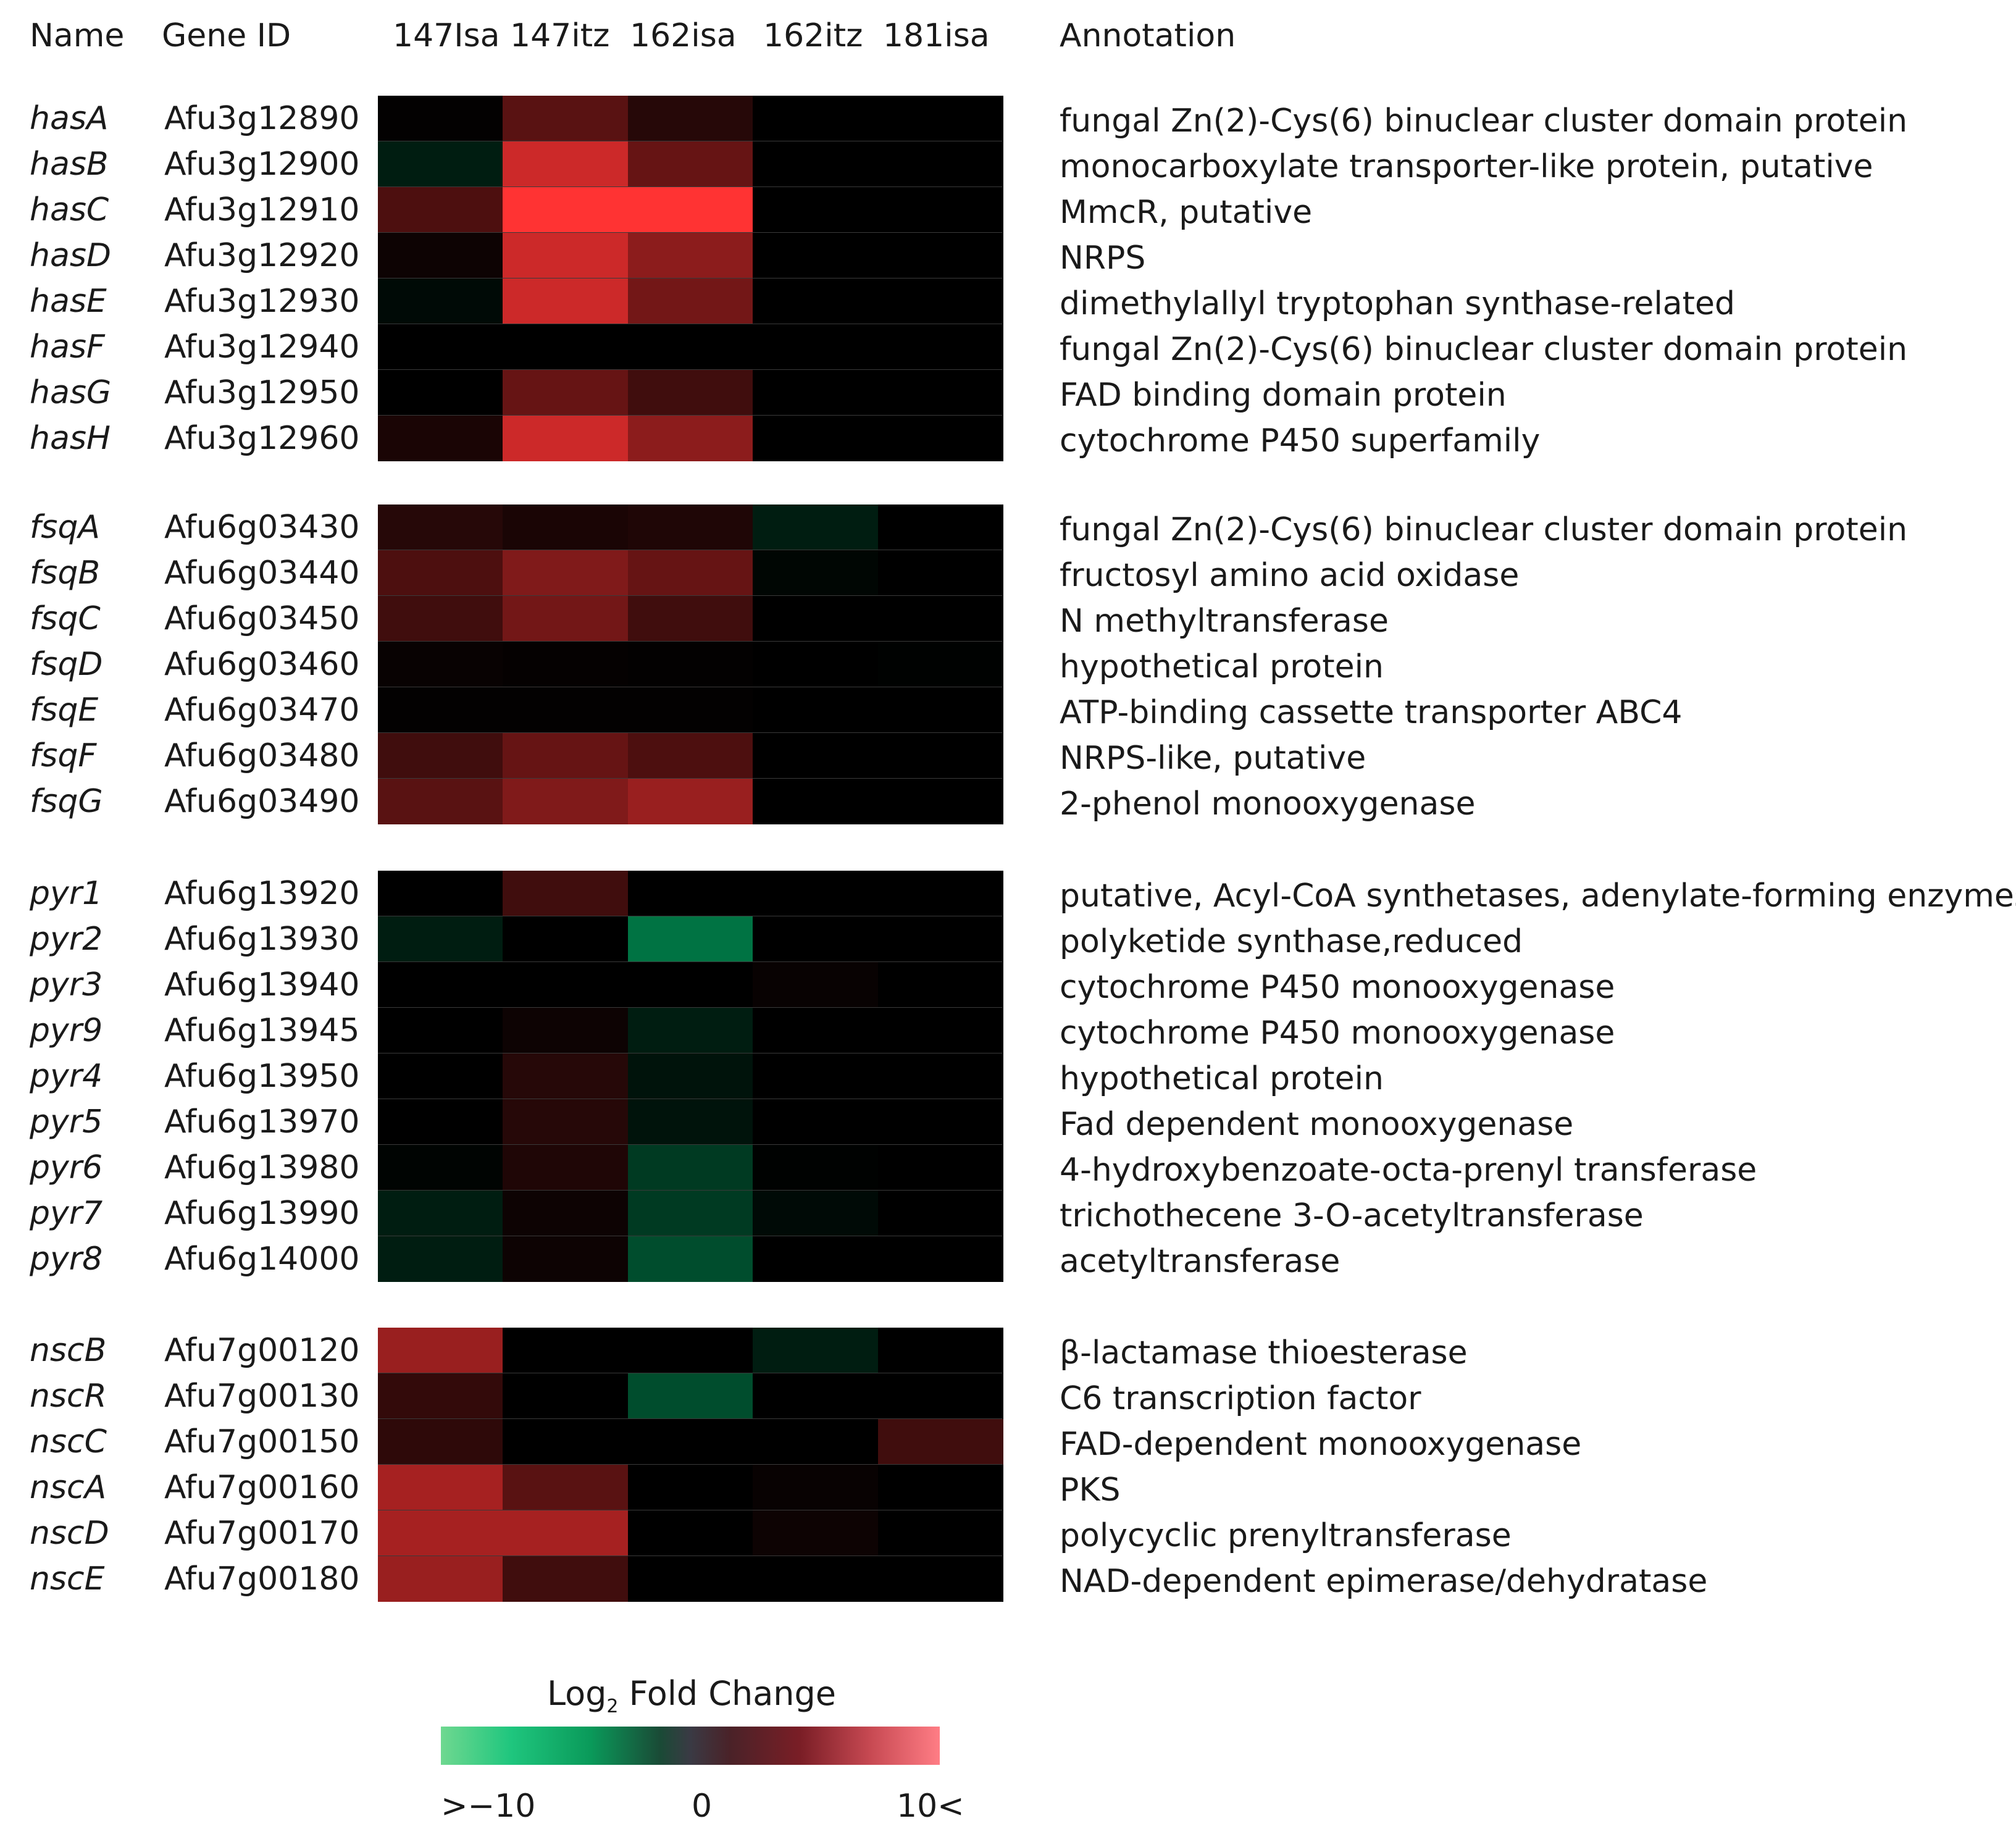  Describe the element at coordinates (262, 1488) in the screenshot. I see `gene-id: Afu7g00160` at that location.